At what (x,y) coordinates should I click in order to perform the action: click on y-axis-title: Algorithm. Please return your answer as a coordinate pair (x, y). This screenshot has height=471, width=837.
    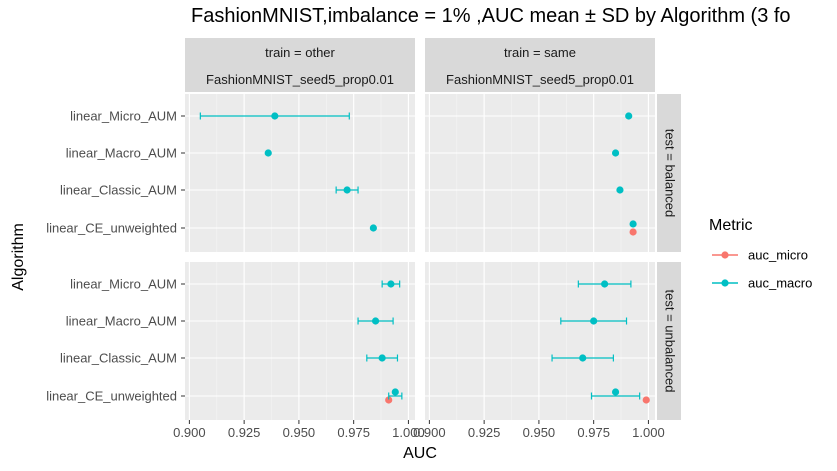
    Looking at the image, I should click on (18, 257).